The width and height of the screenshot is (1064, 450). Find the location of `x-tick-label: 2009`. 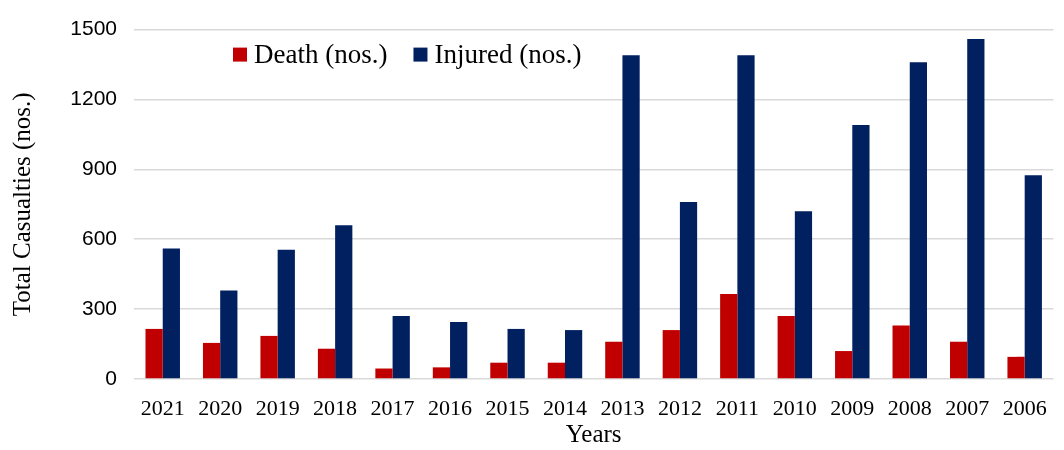

x-tick-label: 2009 is located at coordinates (852, 407).